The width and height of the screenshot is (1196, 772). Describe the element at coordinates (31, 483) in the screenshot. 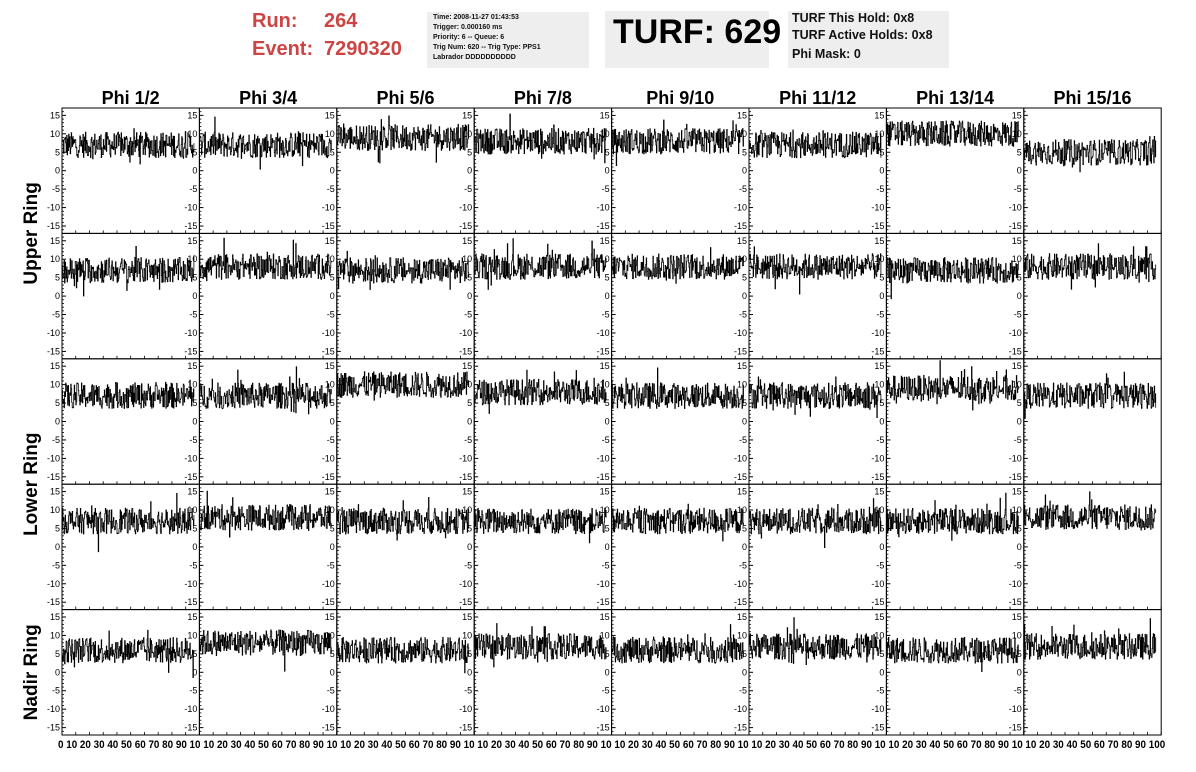

I see `row-label: Lower Ring` at that location.